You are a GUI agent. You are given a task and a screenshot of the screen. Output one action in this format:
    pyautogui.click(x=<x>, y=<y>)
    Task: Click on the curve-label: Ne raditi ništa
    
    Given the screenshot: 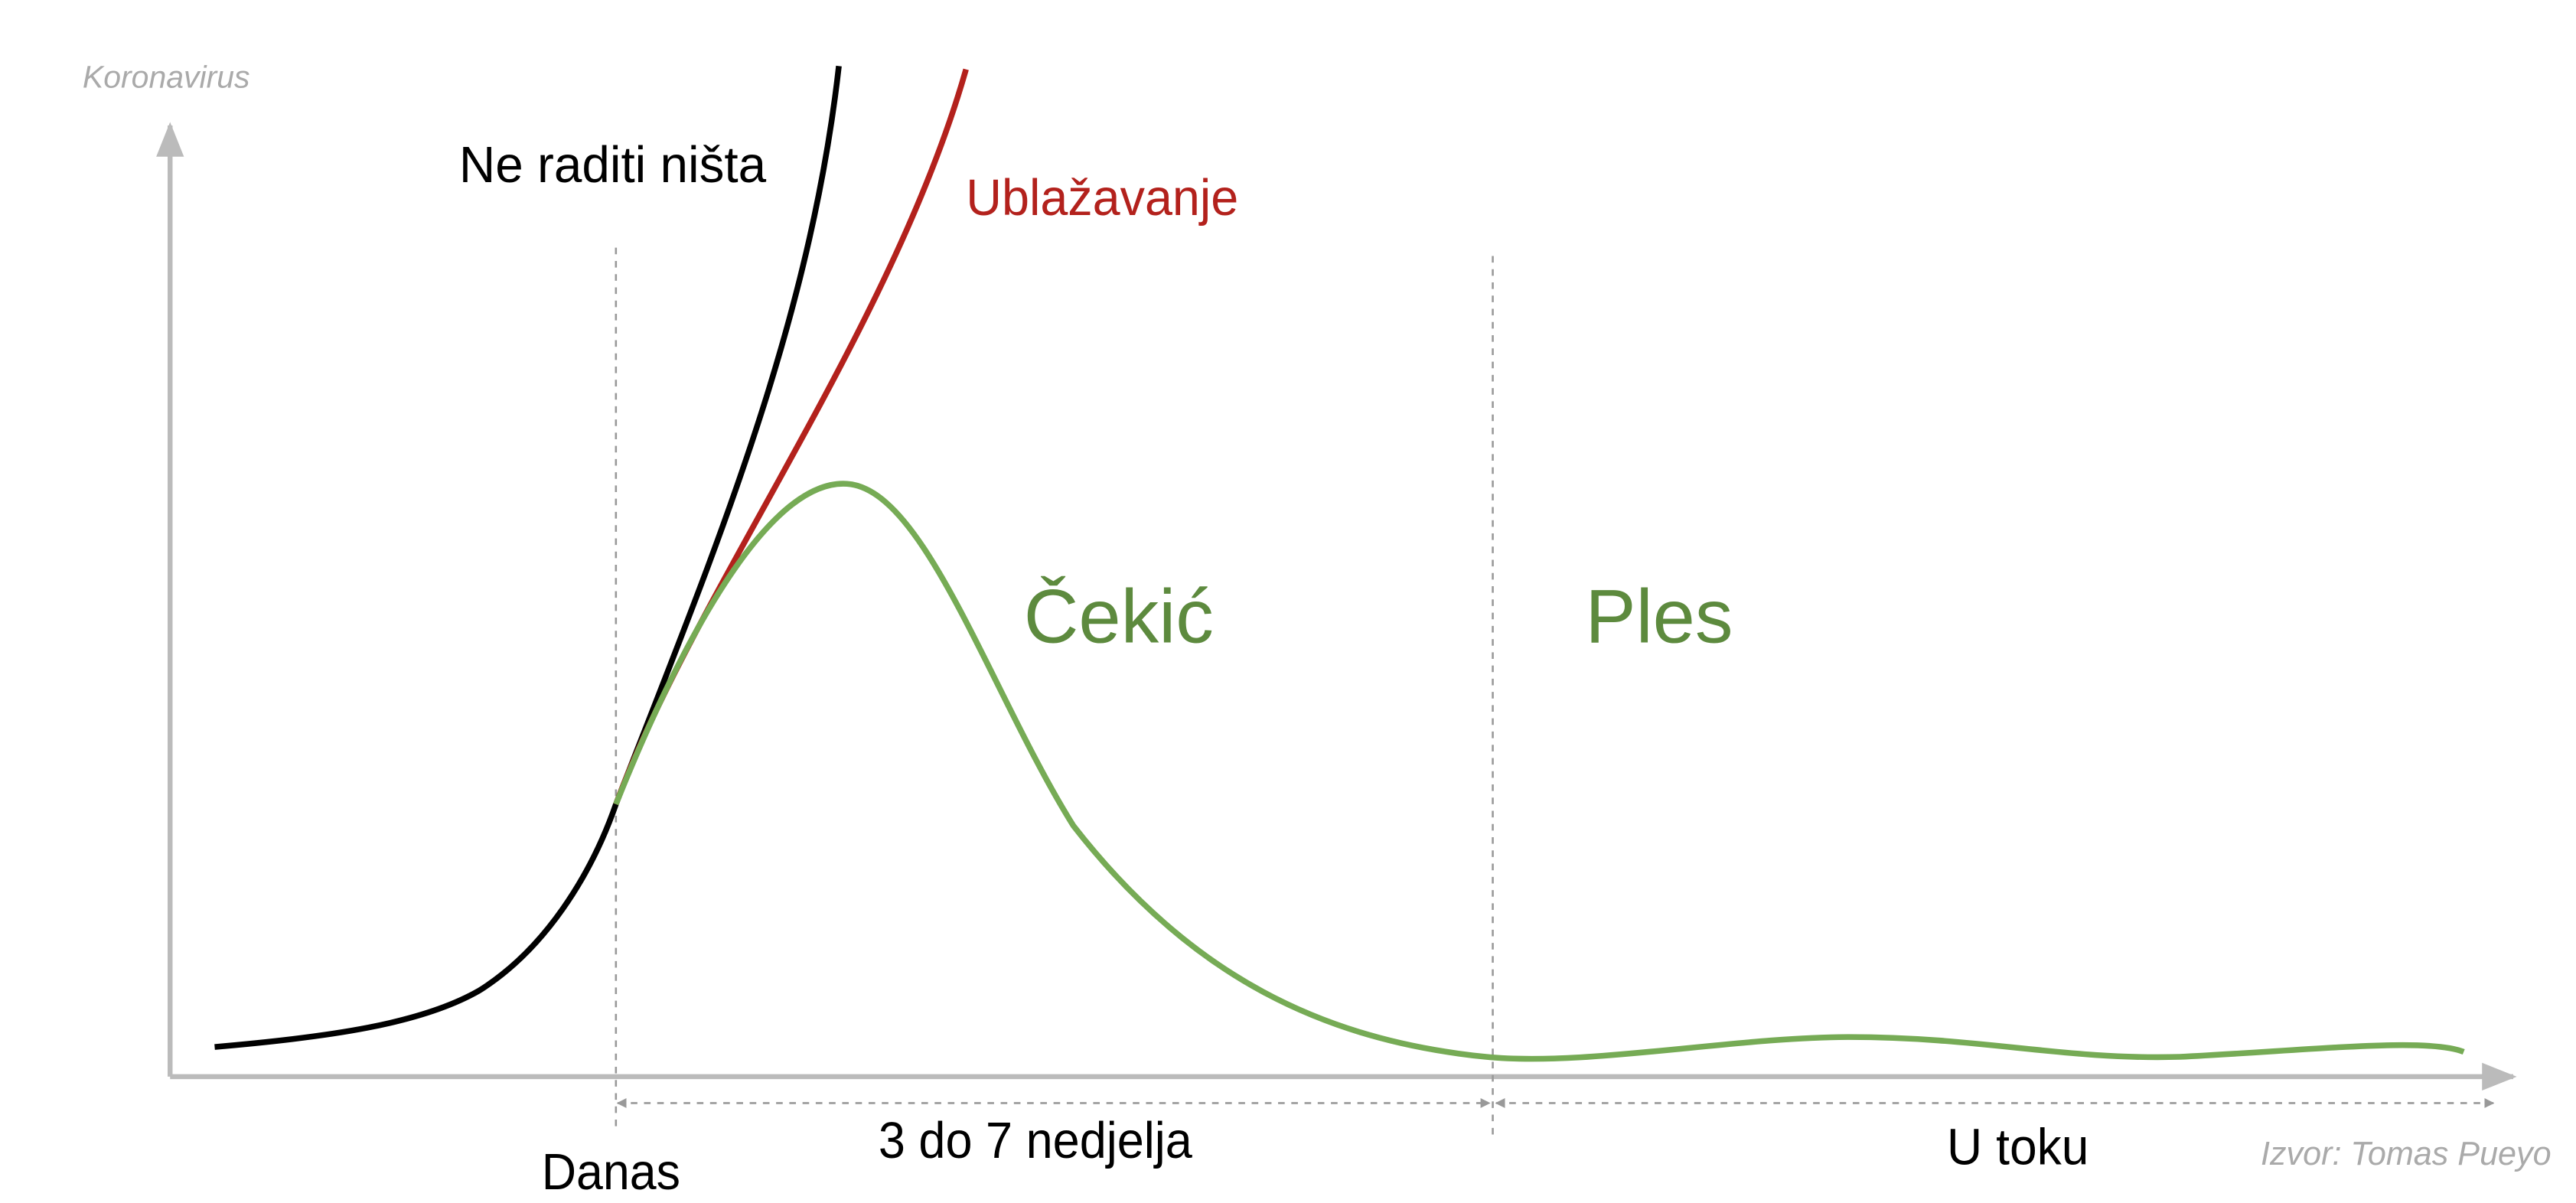 What is the action you would take?
    pyautogui.click(x=613, y=165)
    